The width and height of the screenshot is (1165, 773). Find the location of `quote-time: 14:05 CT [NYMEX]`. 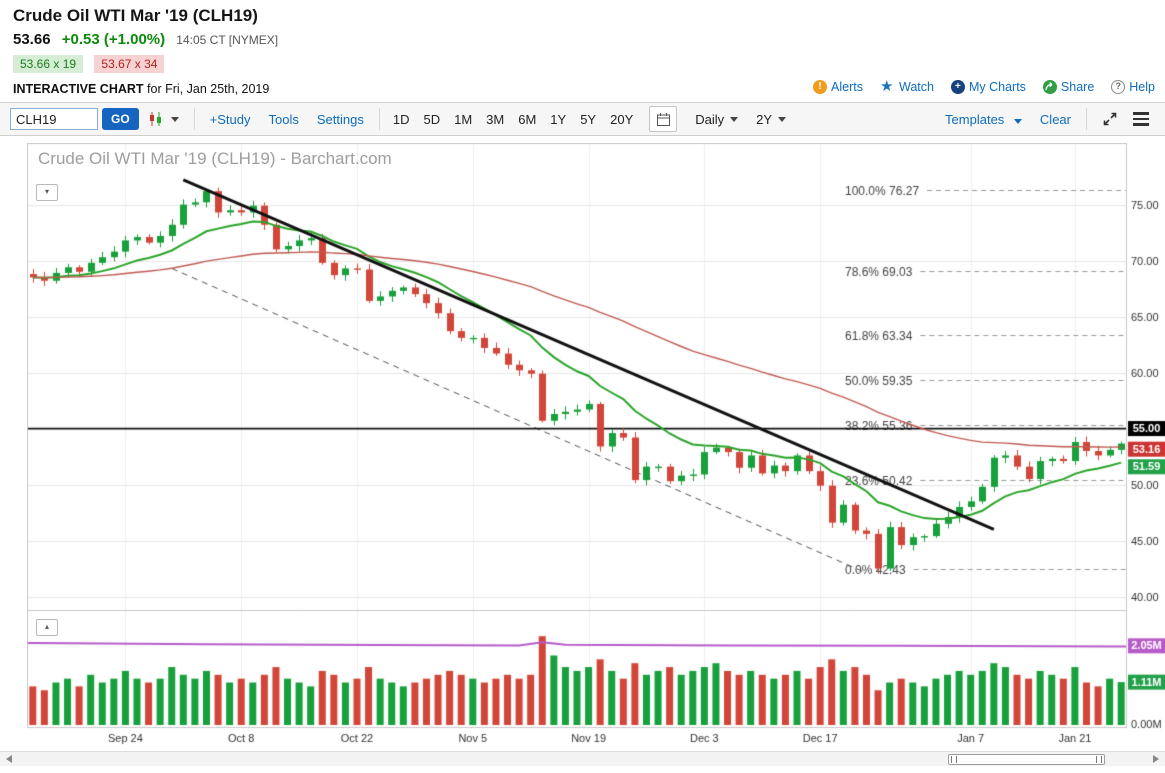

quote-time: 14:05 CT [NYMEX] is located at coordinates (227, 40).